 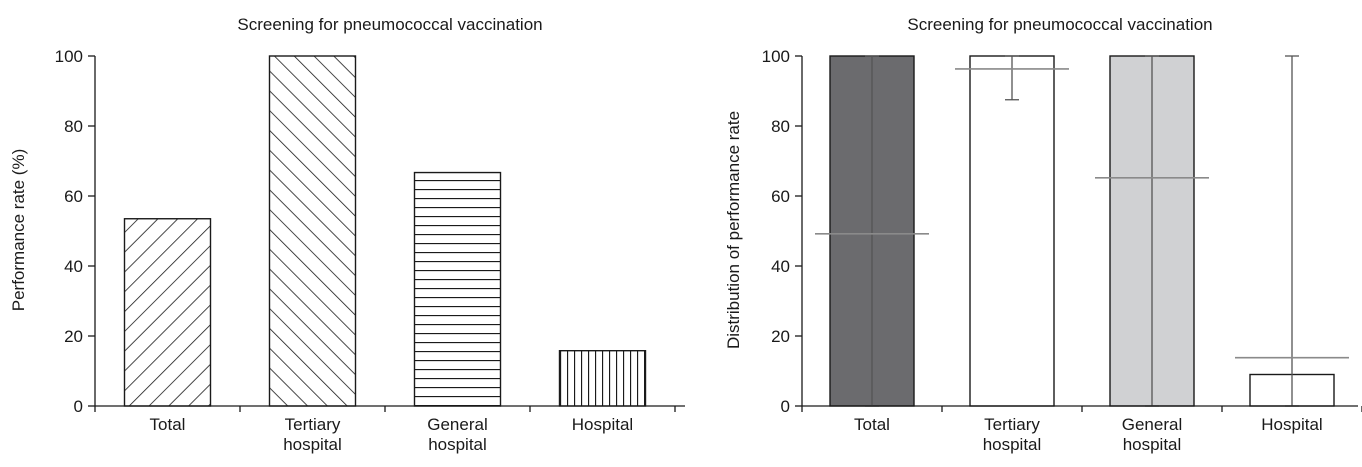 What do you see at coordinates (733, 230) in the screenshot?
I see `y-axis-label: Distribution of performance rate` at bounding box center [733, 230].